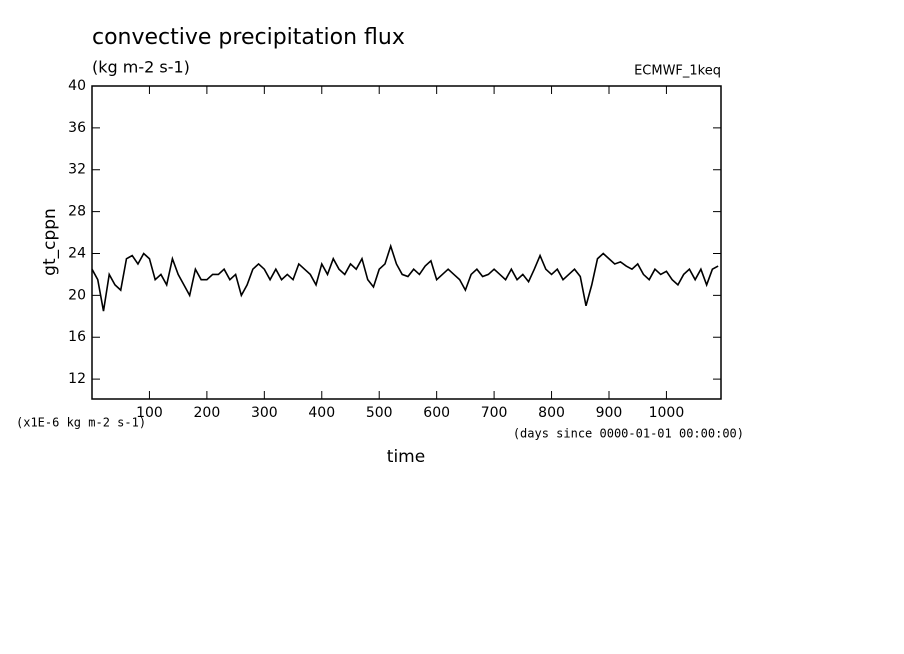 This screenshot has height=654, width=904. I want to click on y-tick-label: 24, so click(77, 253).